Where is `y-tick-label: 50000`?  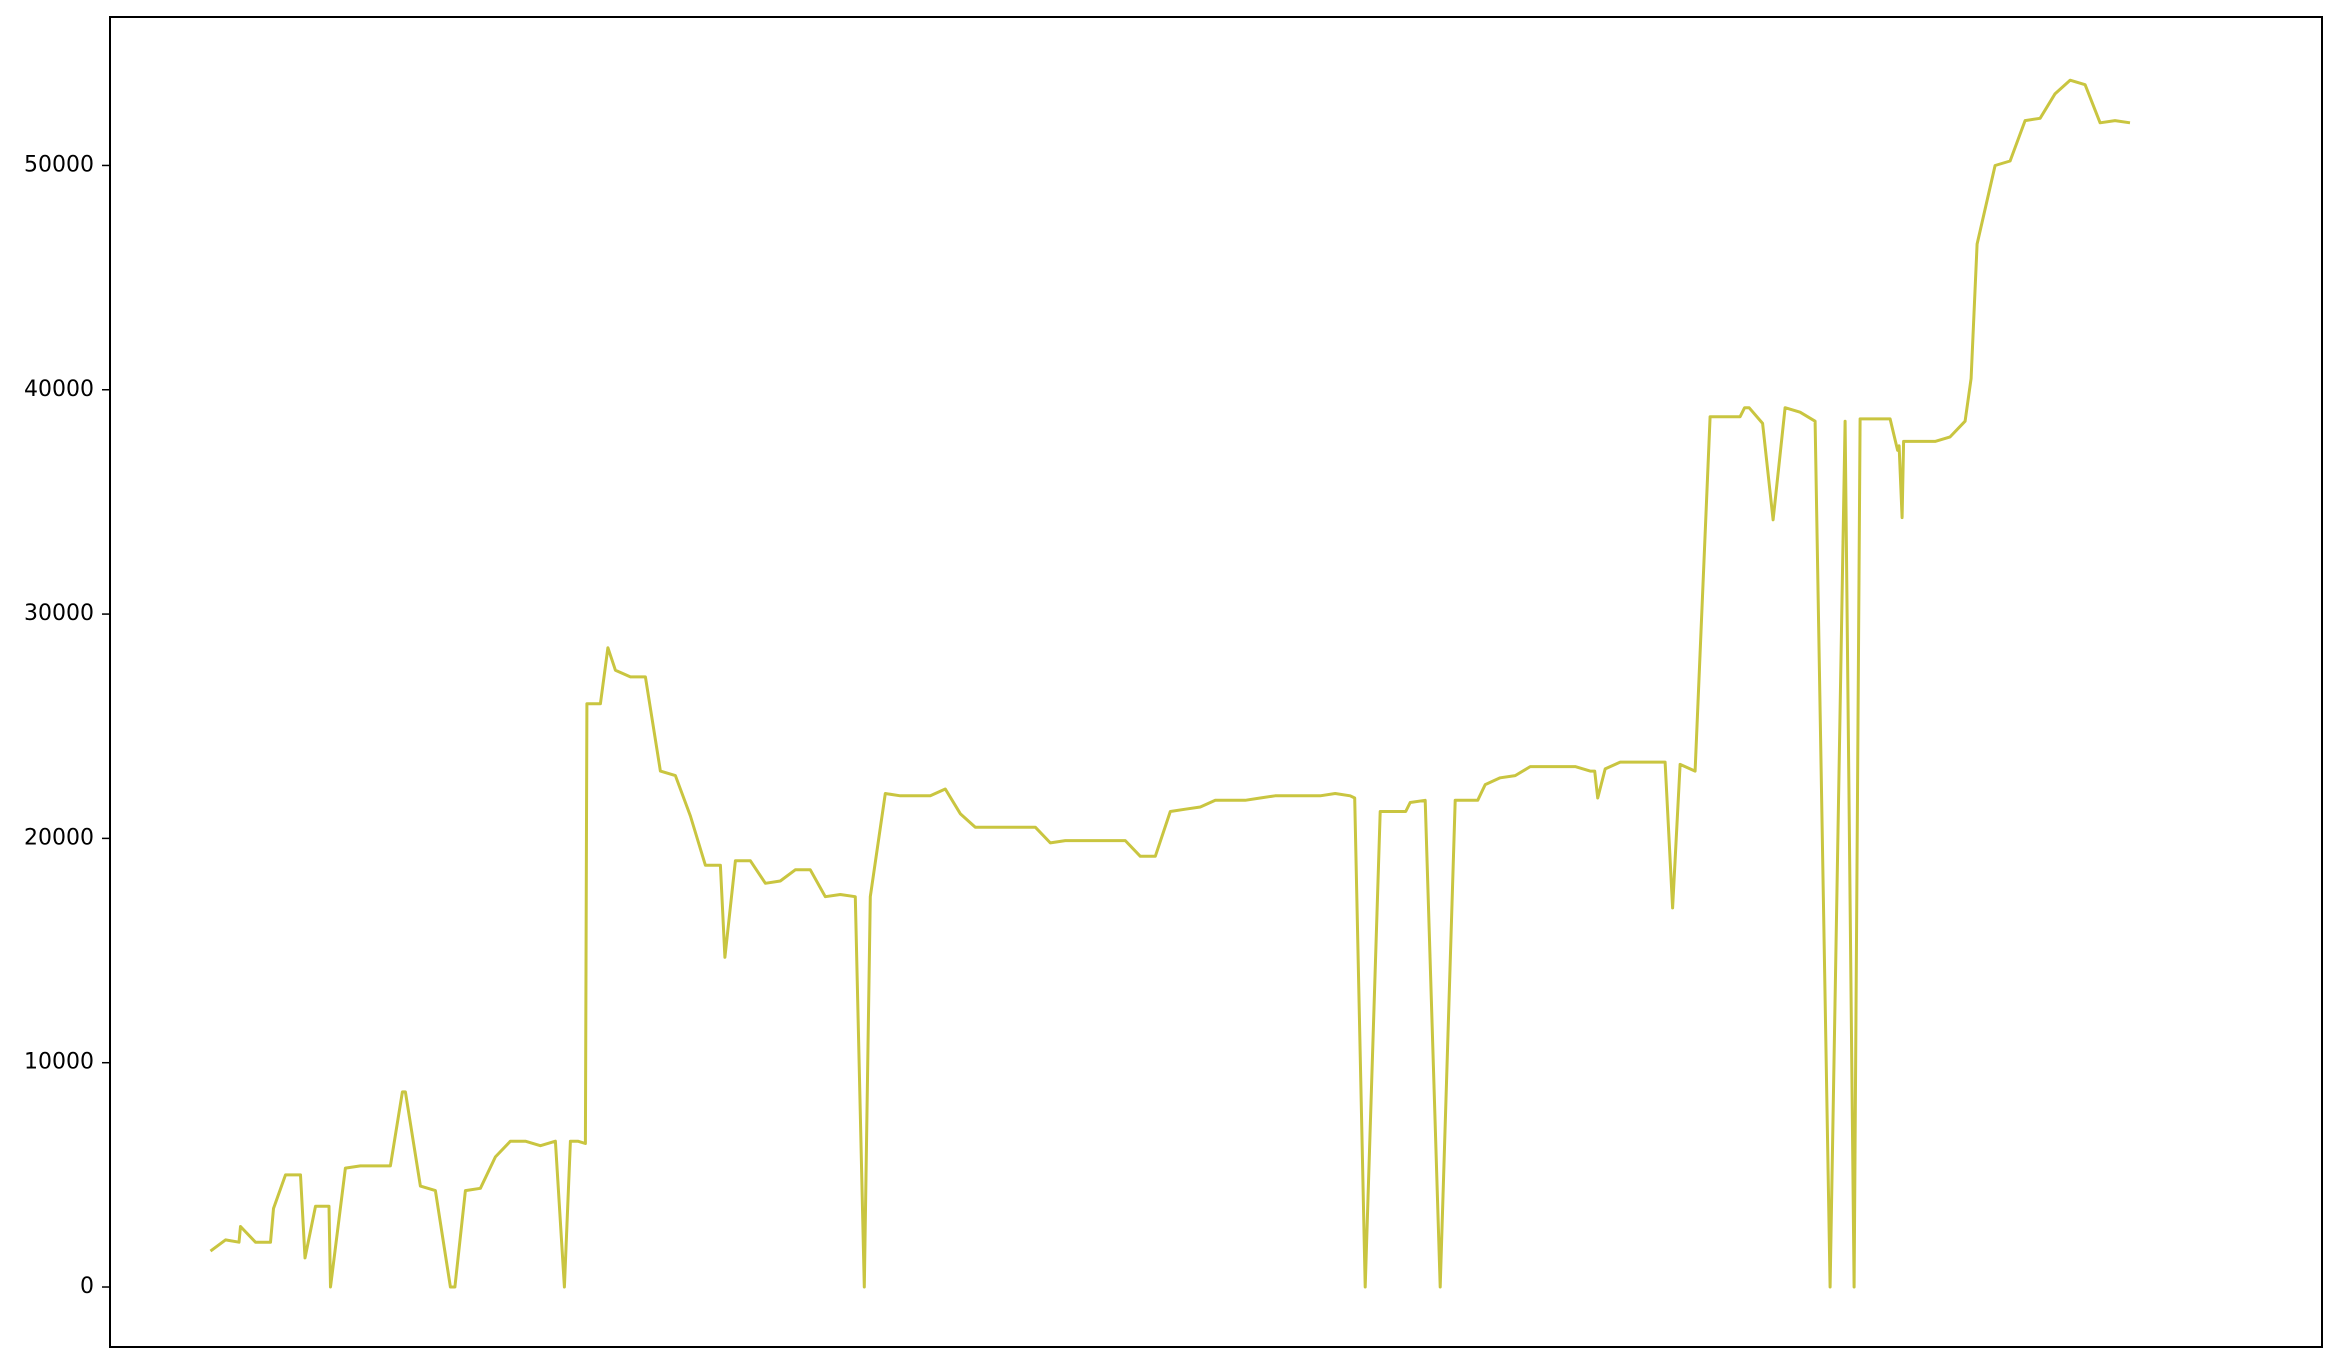
y-tick-label: 50000 is located at coordinates (59, 164).